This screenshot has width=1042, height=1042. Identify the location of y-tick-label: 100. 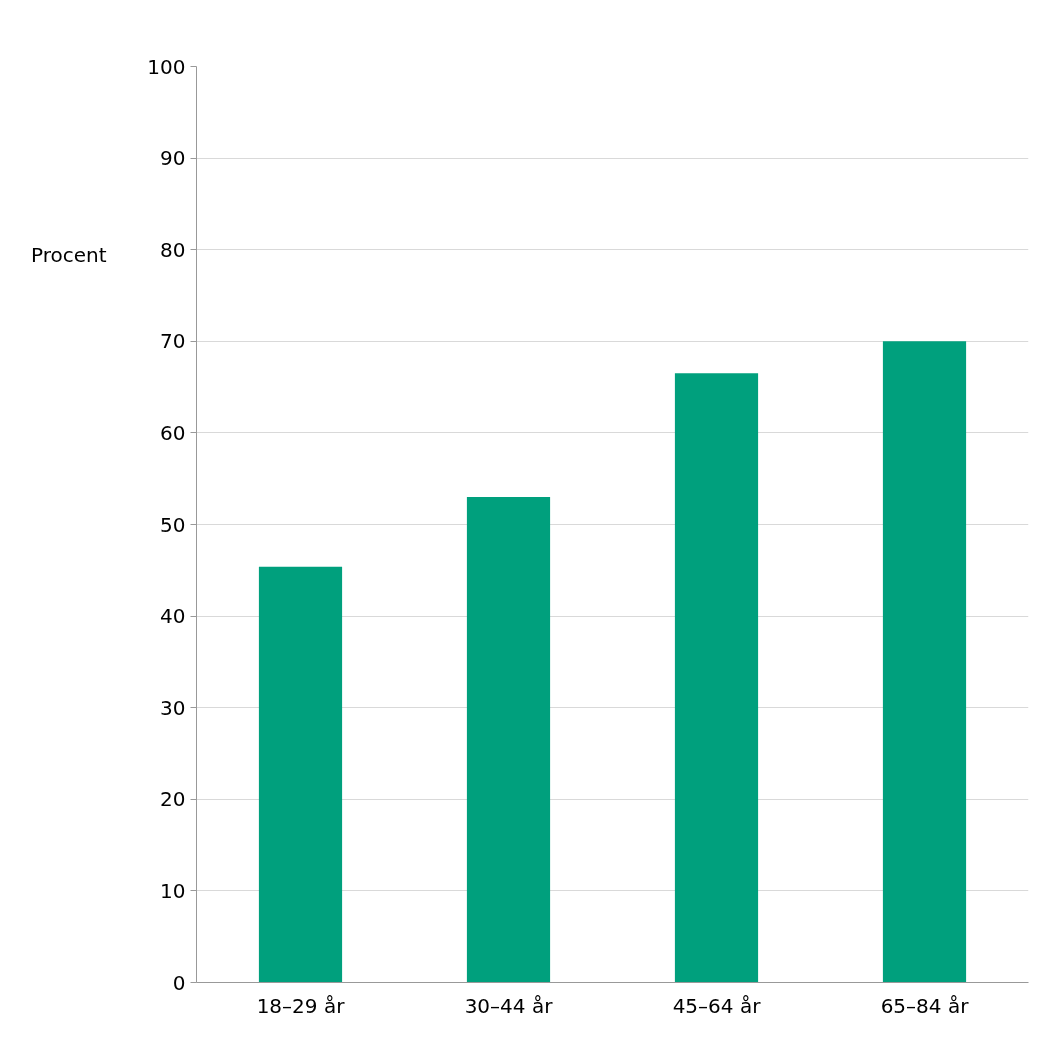
(166, 66).